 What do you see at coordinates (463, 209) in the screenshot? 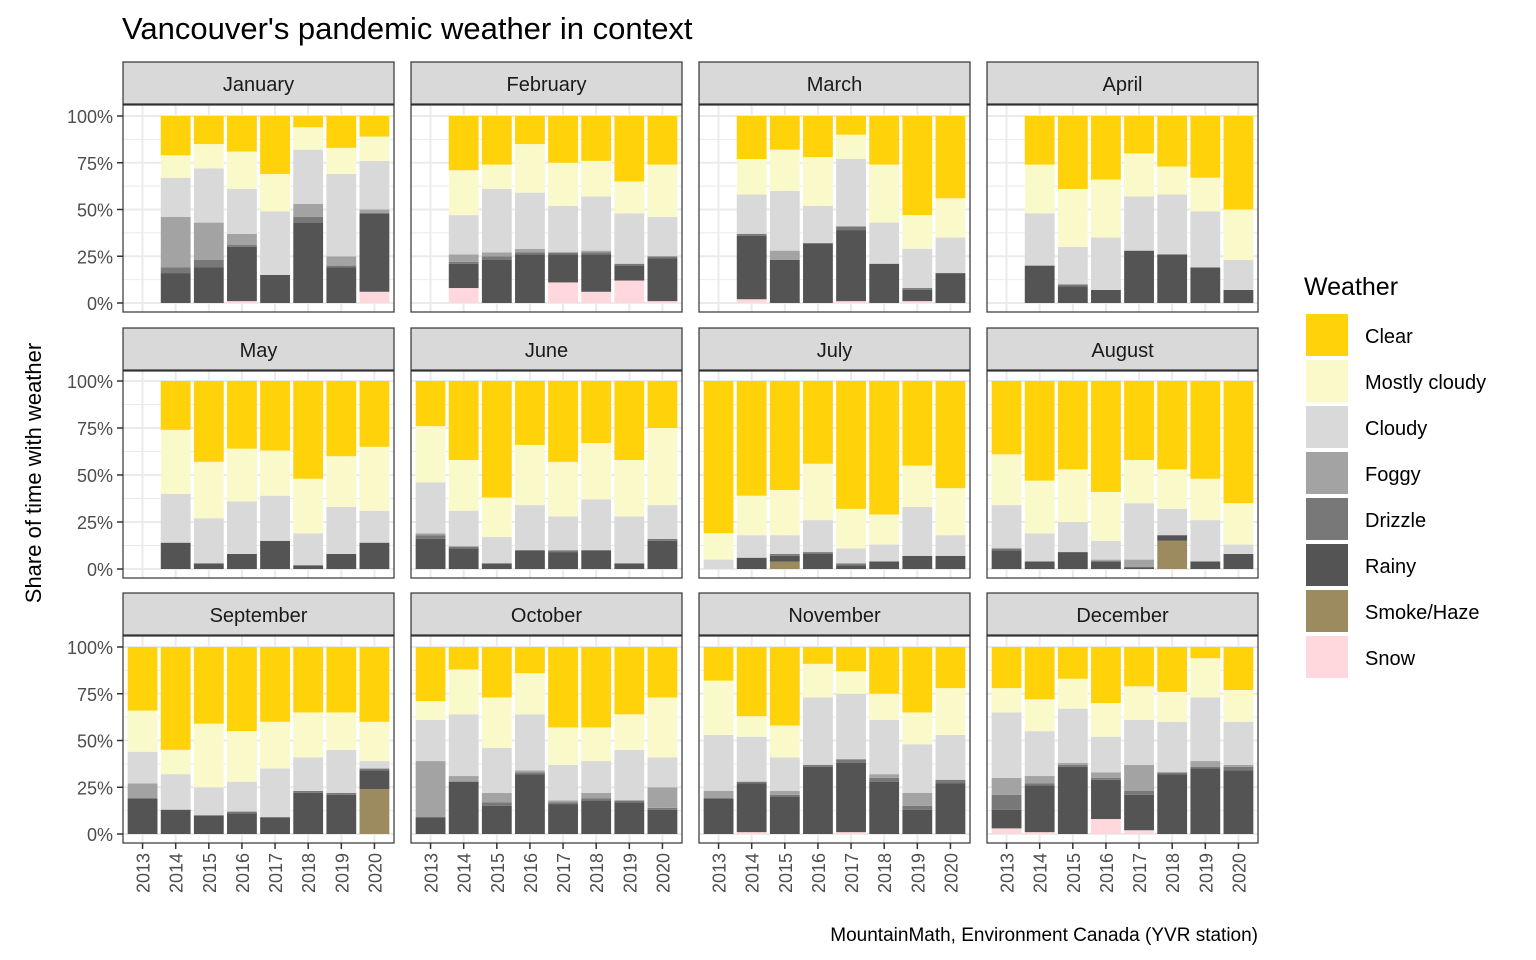
I see `bar-february-2014` at bounding box center [463, 209].